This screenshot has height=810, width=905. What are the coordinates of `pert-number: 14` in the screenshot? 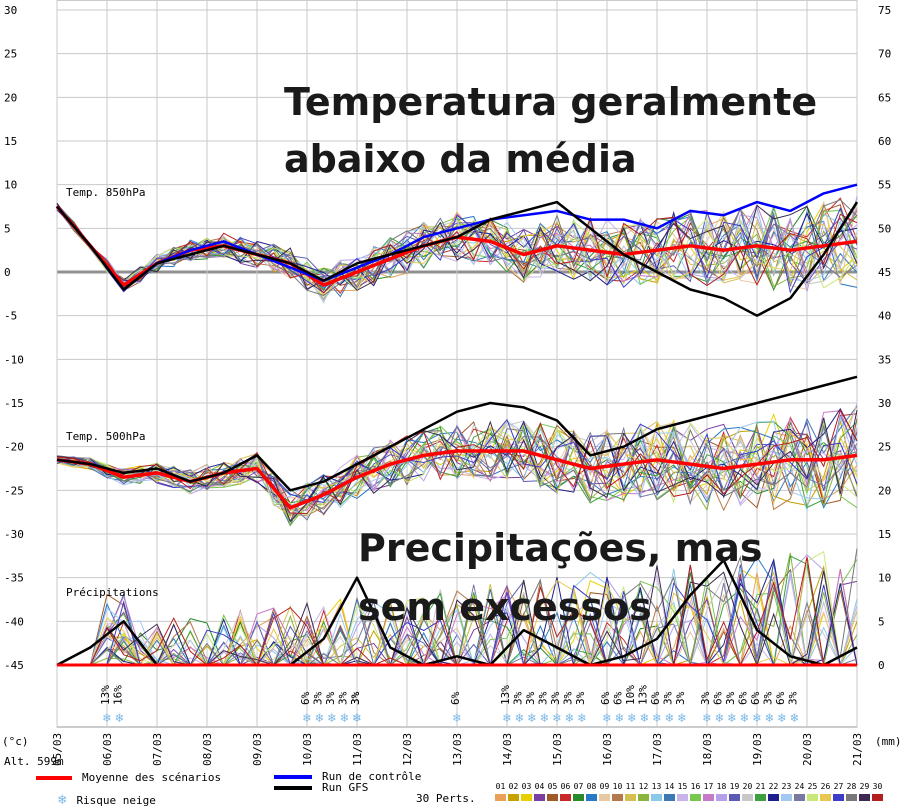 It's located at (669, 786).